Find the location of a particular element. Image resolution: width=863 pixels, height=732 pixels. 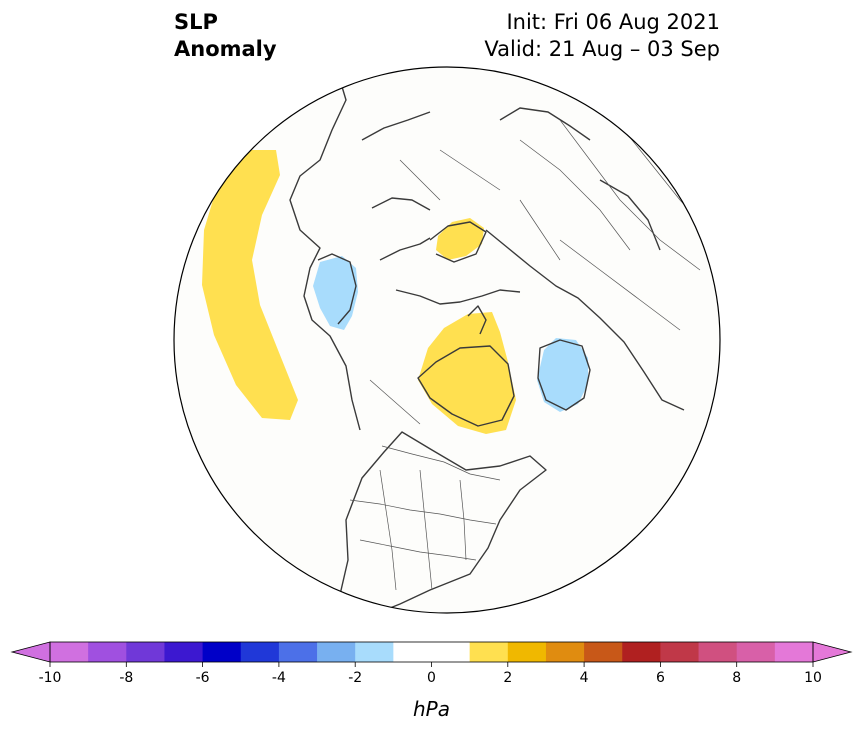

colorbar: -10 -8 -6 -4 -2 0 2 4 6 8 10 hPa is located at coordinates (431, 681).